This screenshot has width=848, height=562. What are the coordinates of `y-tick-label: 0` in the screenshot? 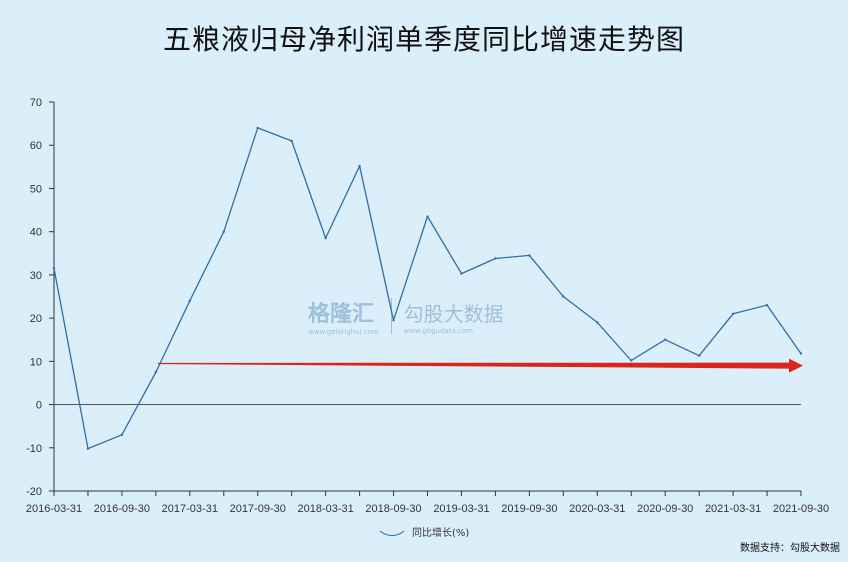 It's located at (39, 406).